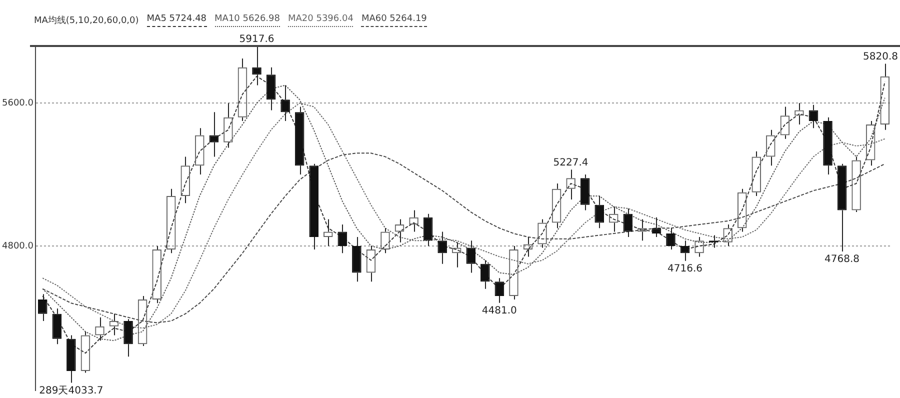 The image size is (900, 398). Describe the element at coordinates (394, 20) in the screenshot. I see `text: MA60 5264.19` at that location.